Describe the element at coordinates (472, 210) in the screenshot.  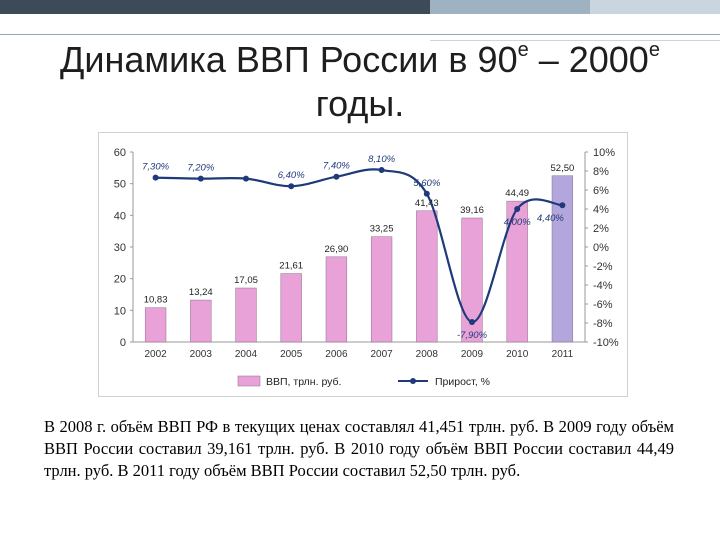
I see `bar-value-label: 39,16` at that location.